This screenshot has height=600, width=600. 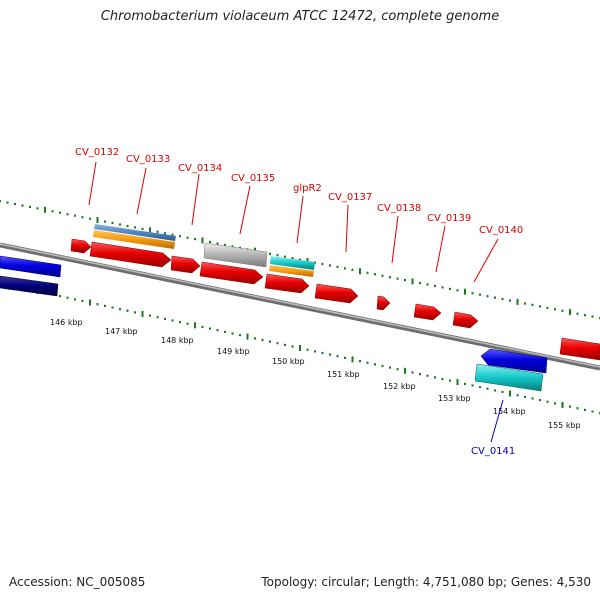 What do you see at coordinates (350, 197) in the screenshot?
I see `gene-label-cv0137: CV_0137` at bounding box center [350, 197].